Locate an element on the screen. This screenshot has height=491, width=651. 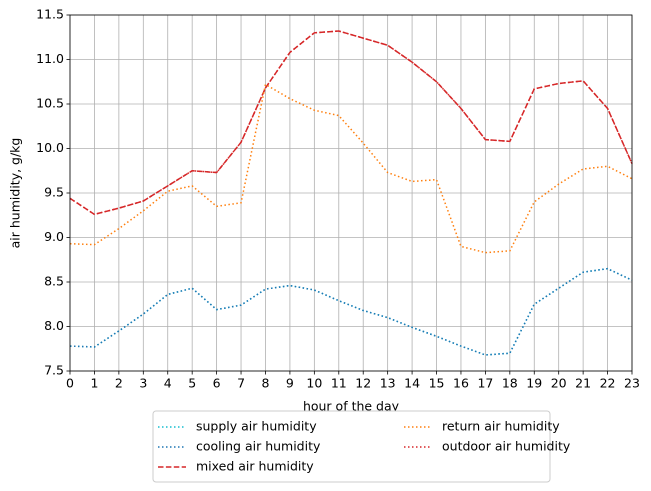
x-tick-label: 21 is located at coordinates (583, 383).